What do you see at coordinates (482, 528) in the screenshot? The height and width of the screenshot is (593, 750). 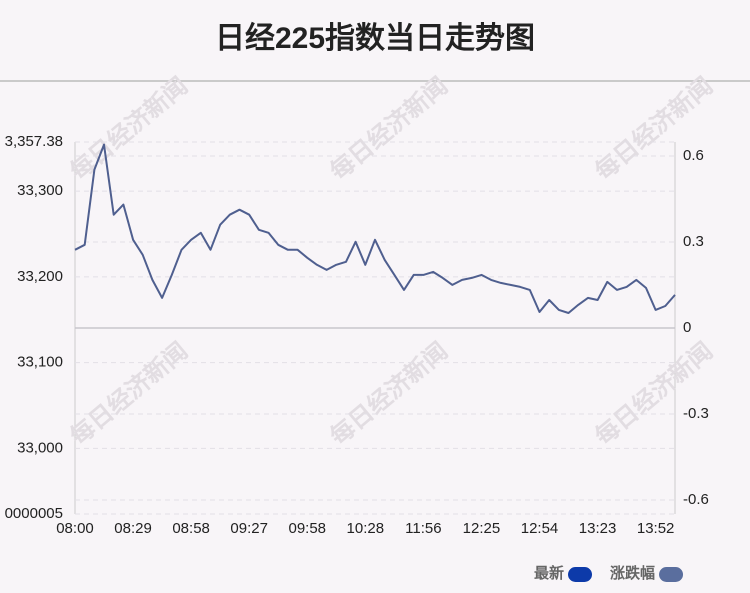 I see `x-tick-label: 12:25` at bounding box center [482, 528].